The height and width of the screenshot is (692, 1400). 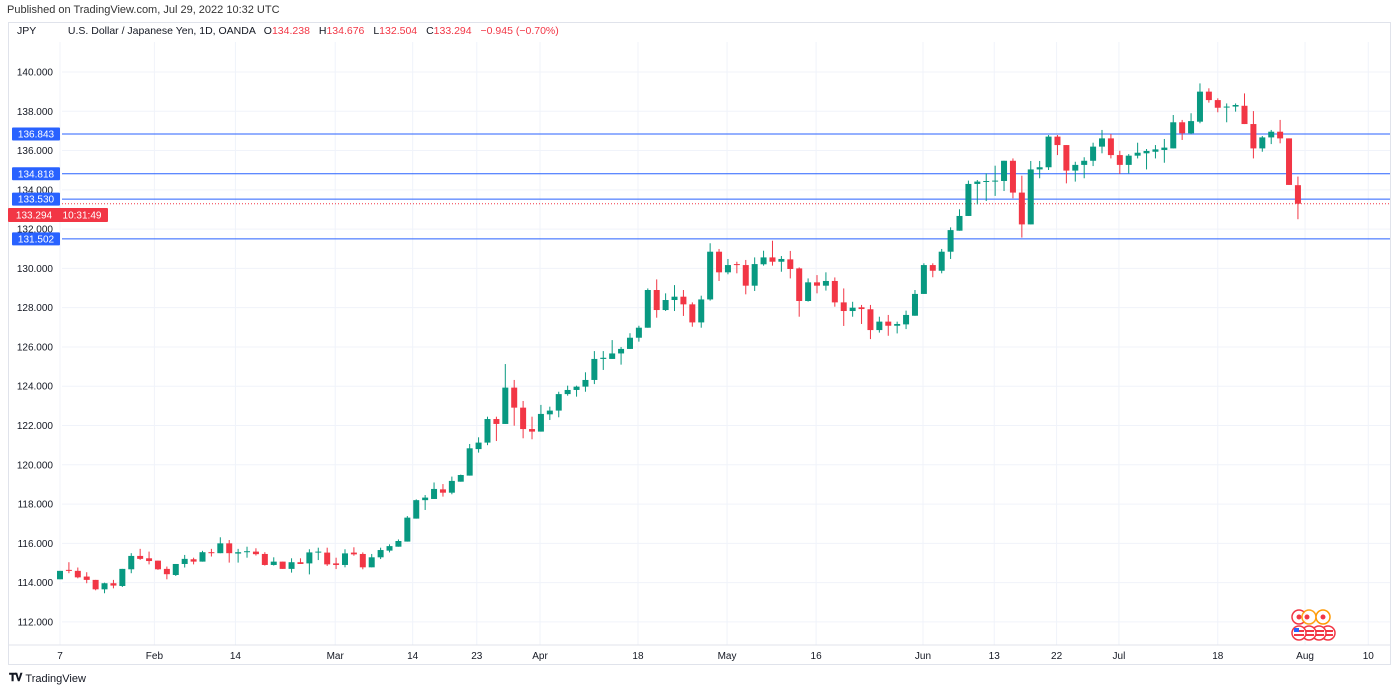 I want to click on horizontal-lines, so click(x=726, y=186).